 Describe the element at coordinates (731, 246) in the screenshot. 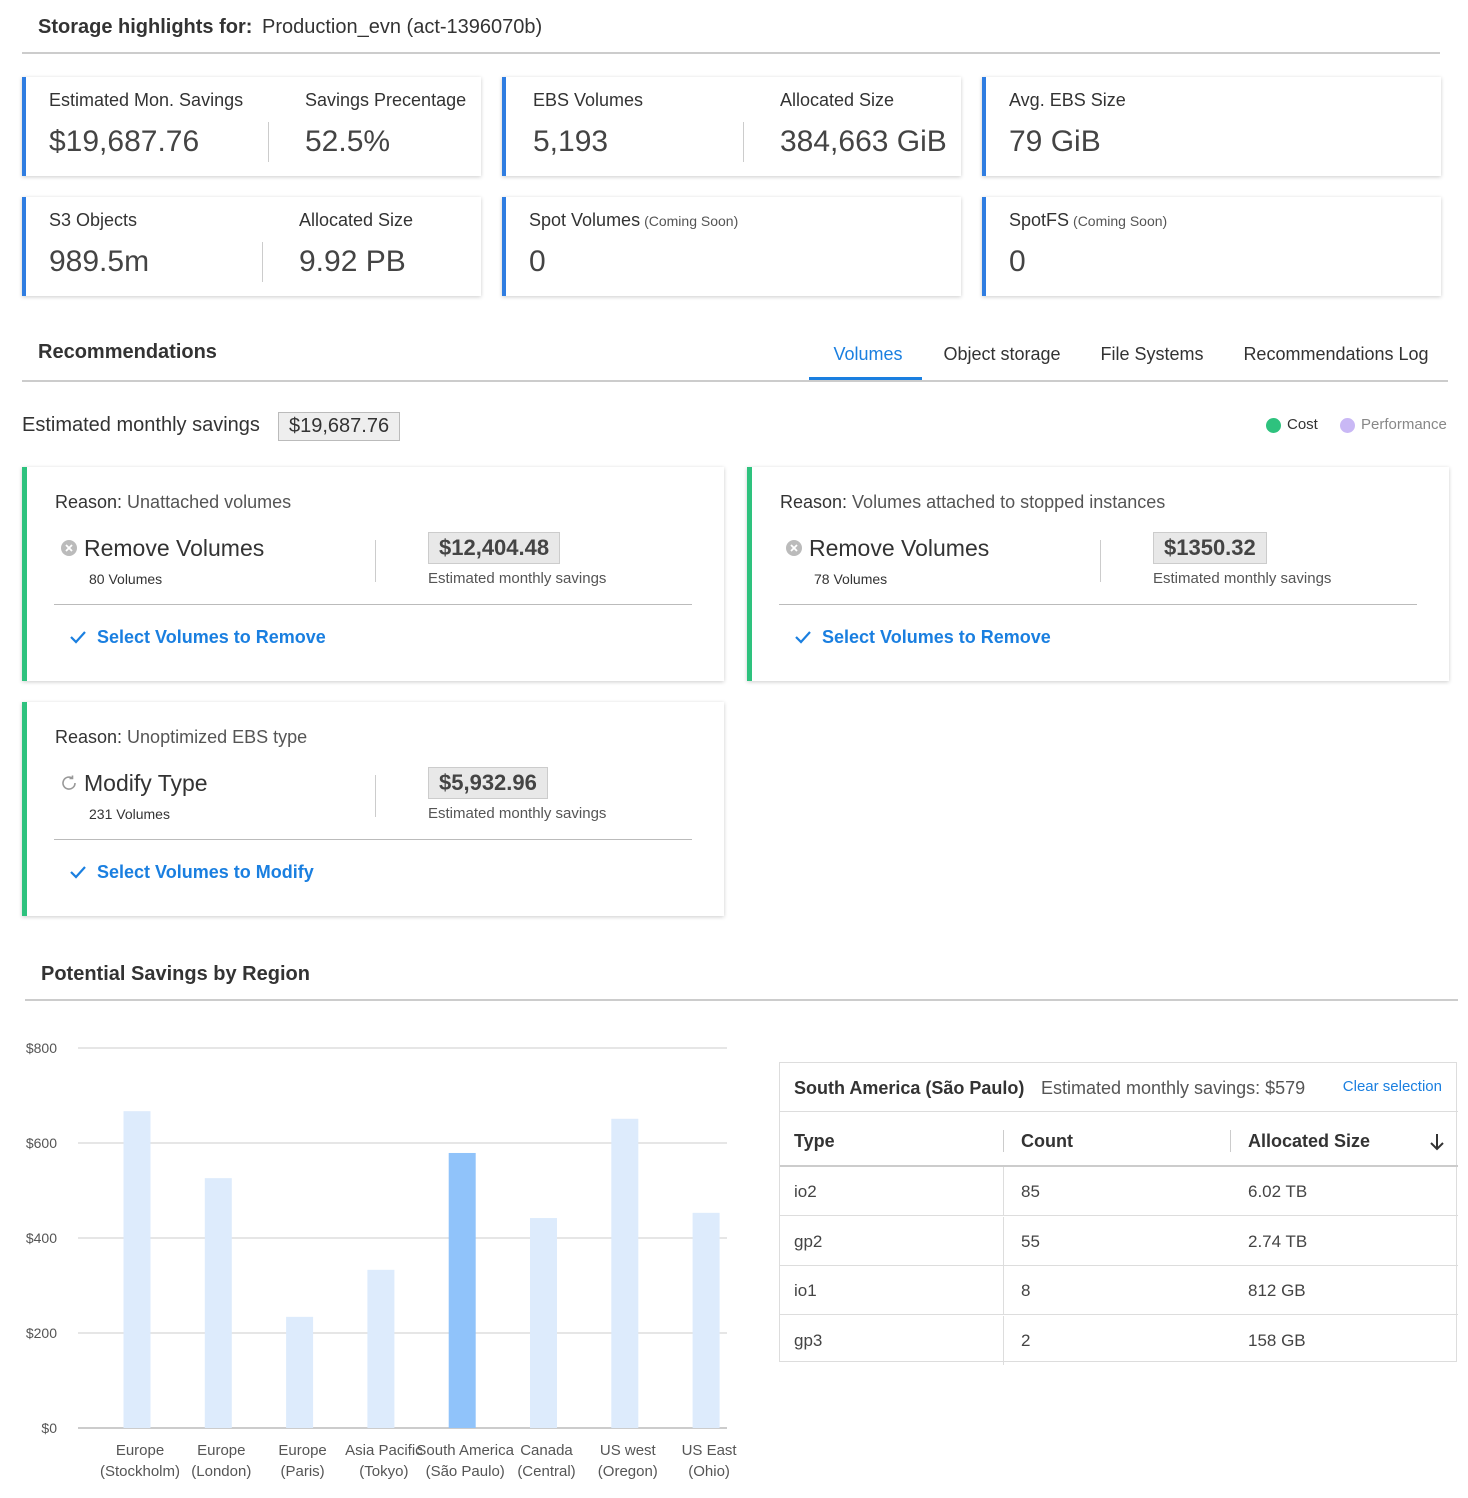

I see `stat-card: Spot Volumes (Coming Soon) 0` at that location.